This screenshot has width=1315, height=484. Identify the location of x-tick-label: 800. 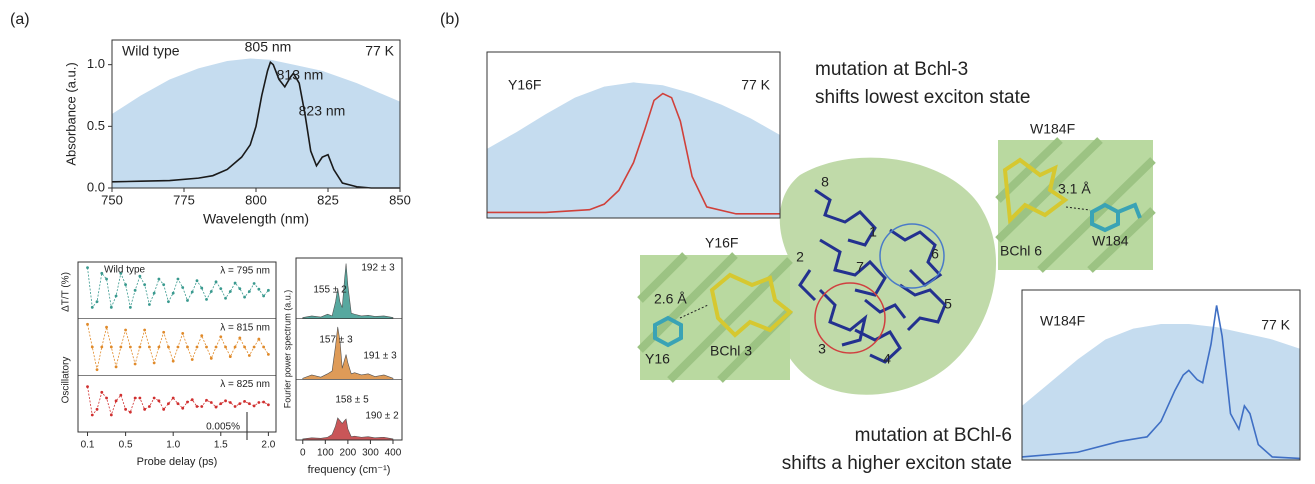
(256, 199).